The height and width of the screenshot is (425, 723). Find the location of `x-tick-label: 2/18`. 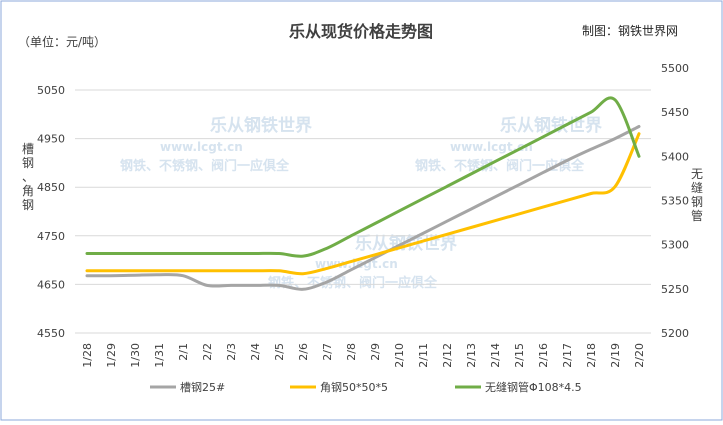

x-tick-label: 2/18 is located at coordinates (591, 355).